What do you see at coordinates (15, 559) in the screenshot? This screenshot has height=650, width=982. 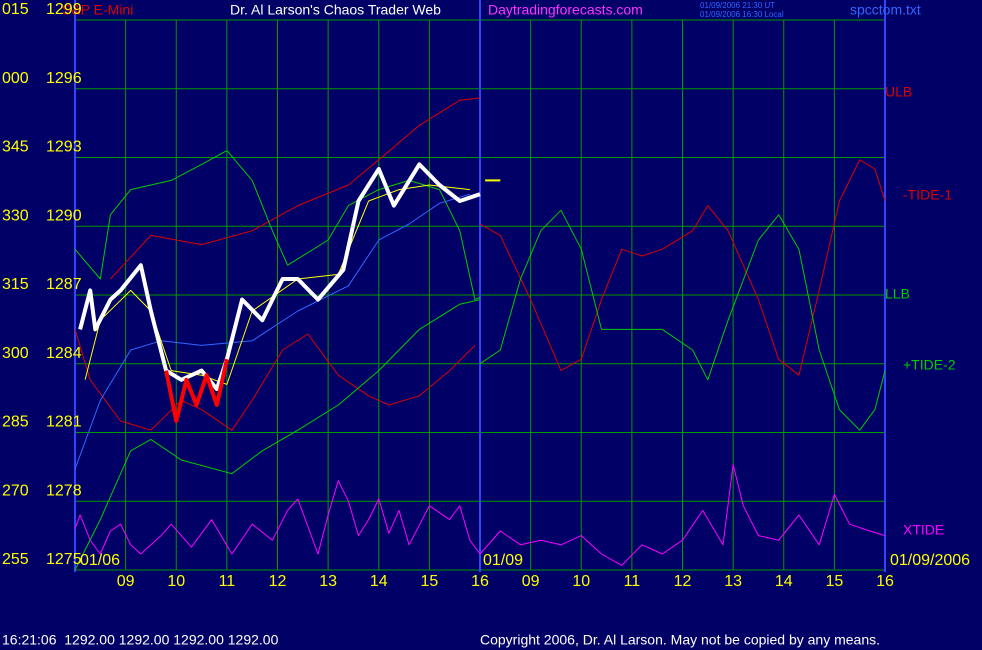 I see `angle-label: 255` at bounding box center [15, 559].